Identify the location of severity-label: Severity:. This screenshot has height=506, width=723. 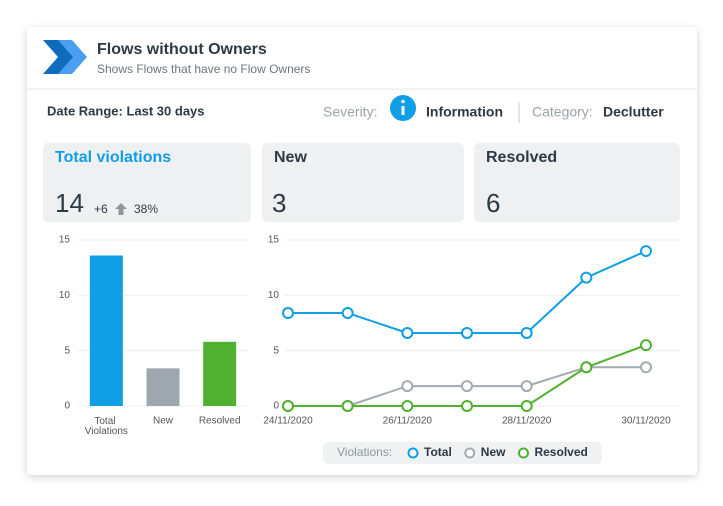
(350, 112).